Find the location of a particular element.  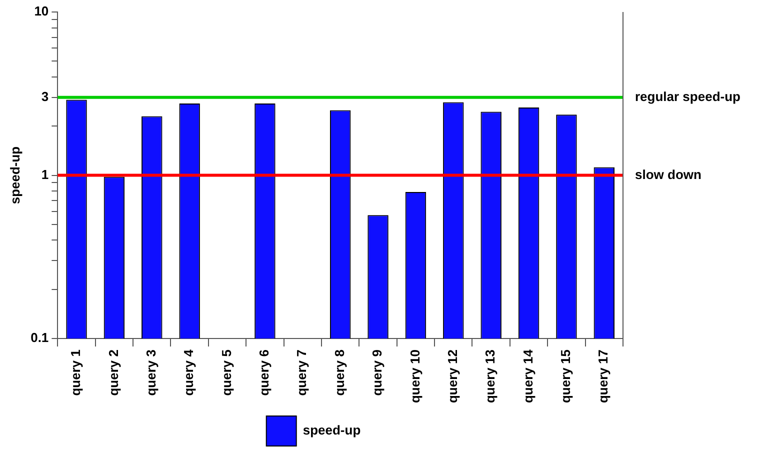

x-tick-label: query 7 is located at coordinates (302, 373).